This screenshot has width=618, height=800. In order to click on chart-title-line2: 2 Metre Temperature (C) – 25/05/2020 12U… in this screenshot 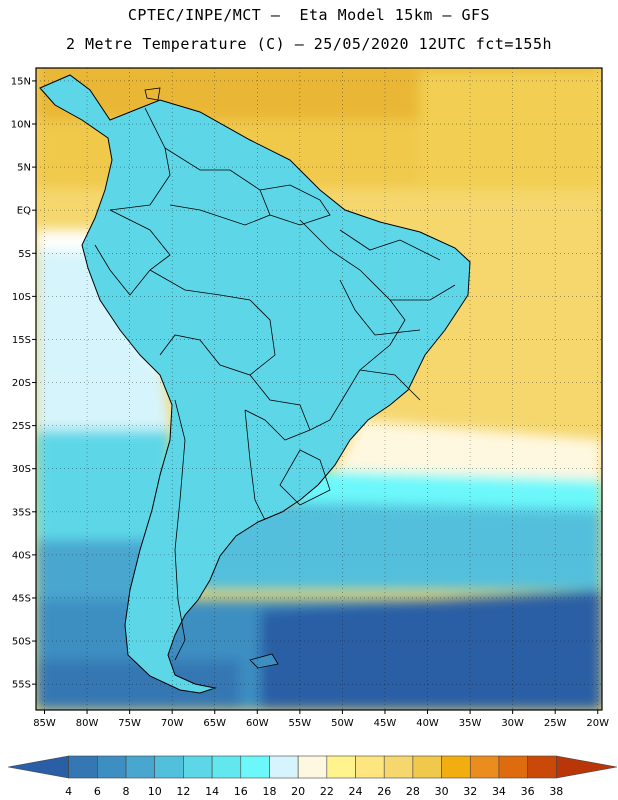, I will do `click(309, 44)`.